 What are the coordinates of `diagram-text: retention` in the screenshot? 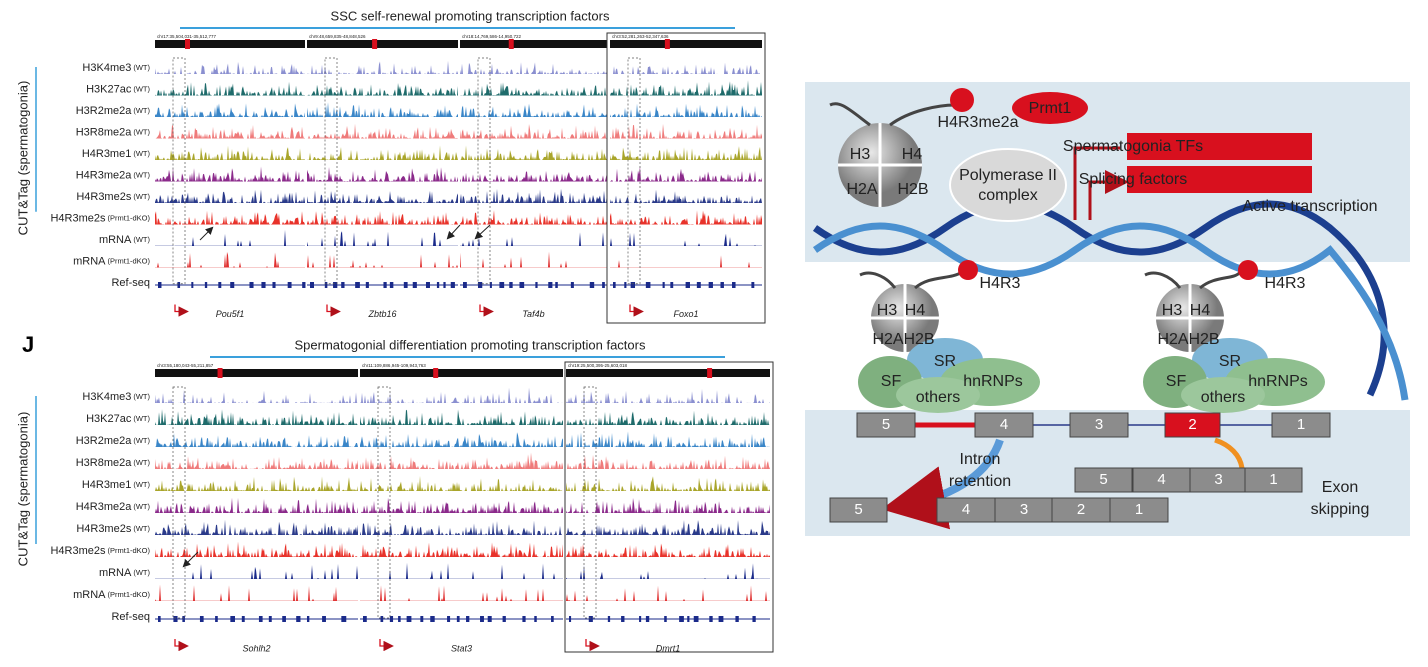 It's located at (980, 481).